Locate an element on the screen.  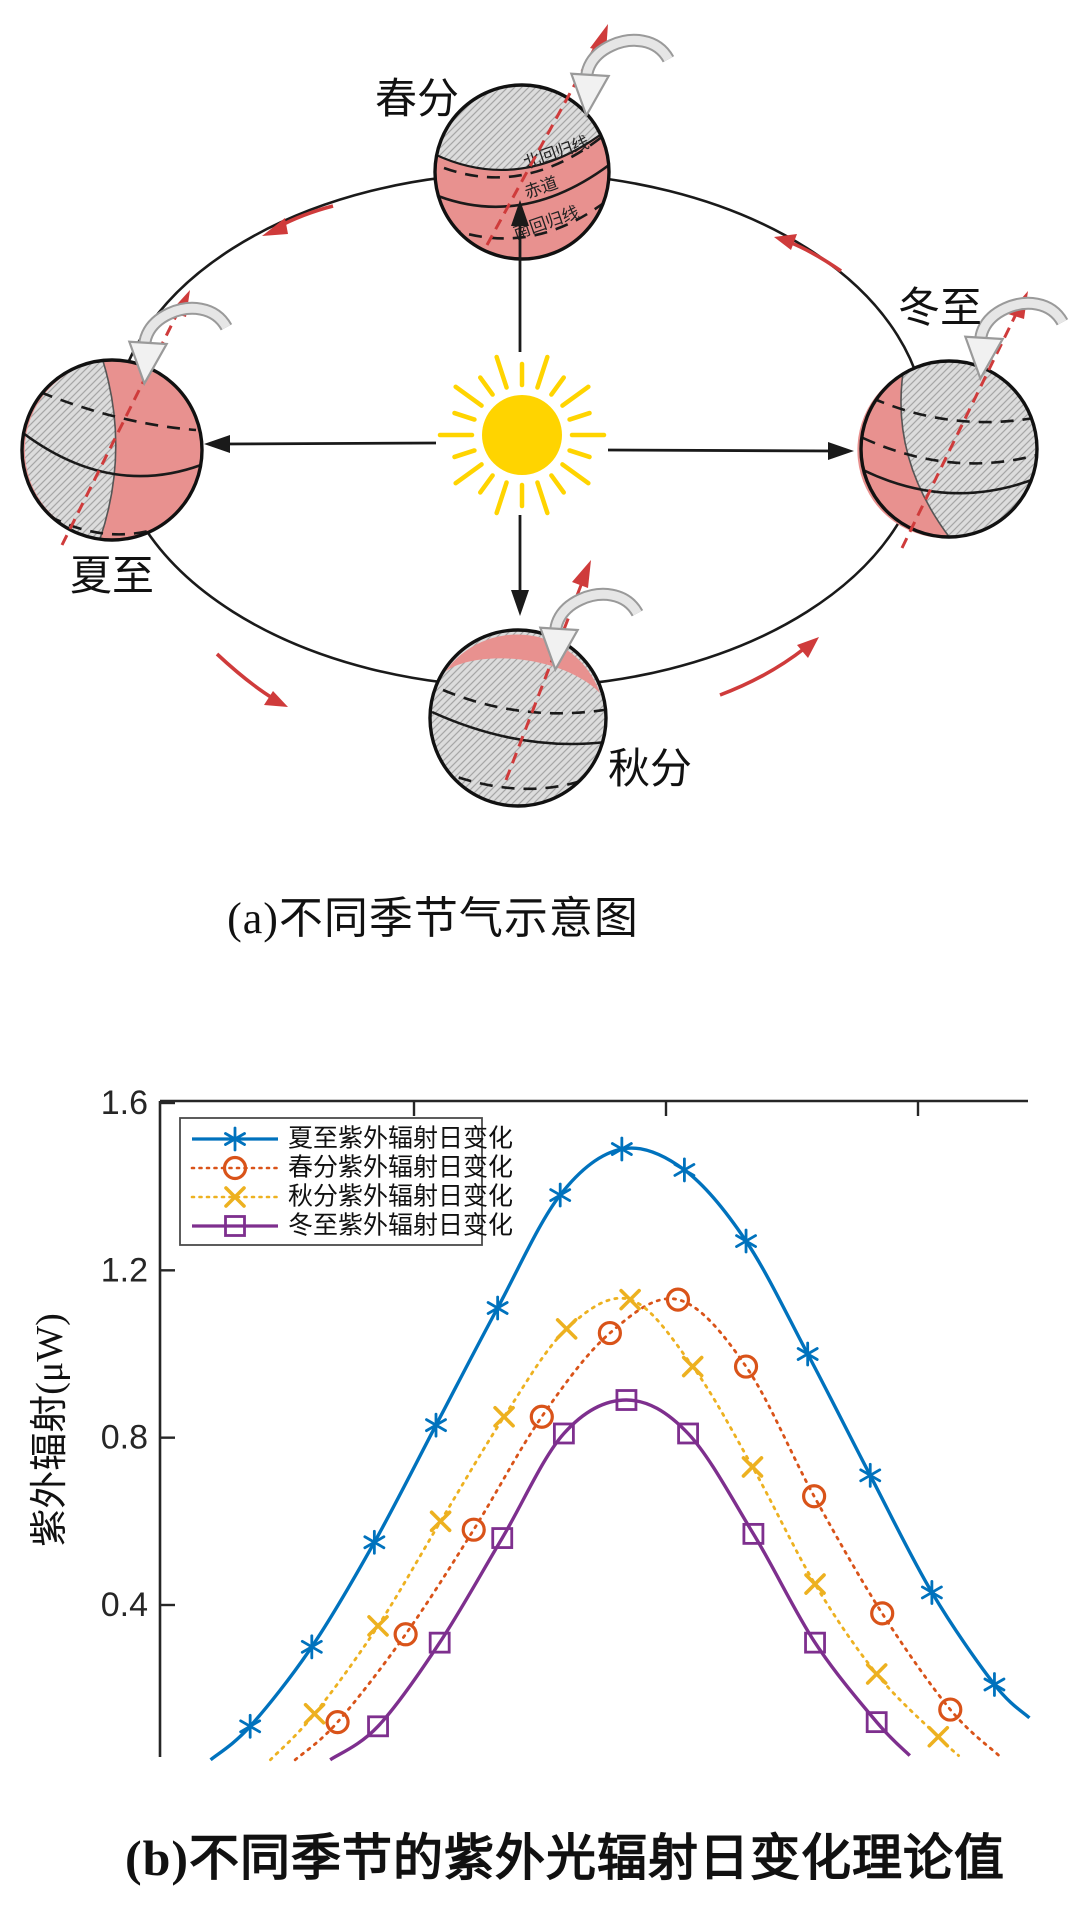
sunlight-arrows is located at coordinates (529, 408).